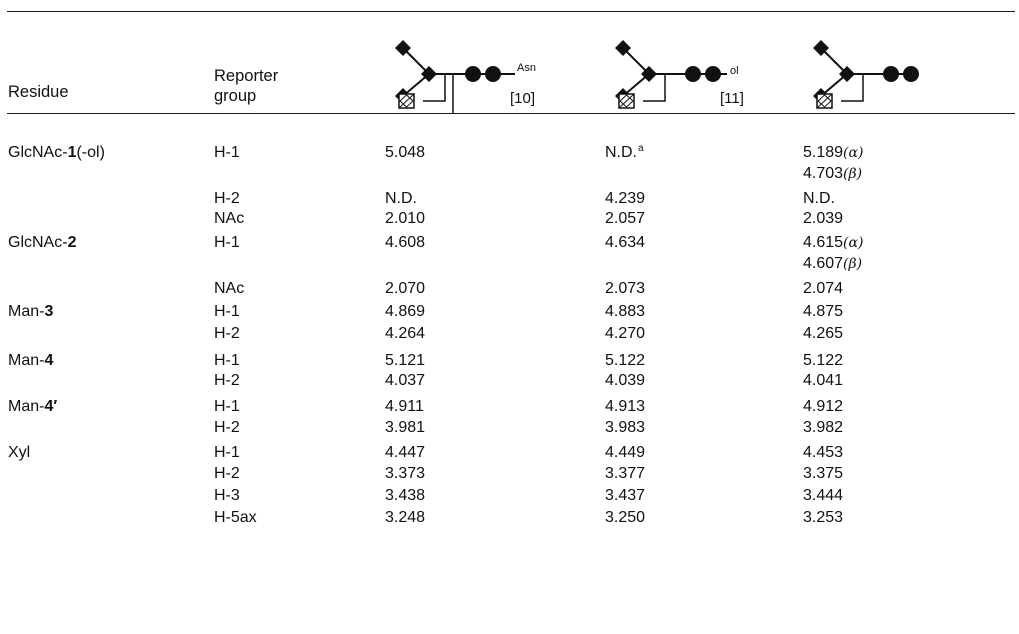 The height and width of the screenshot is (634, 1019). I want to click on shift-cell-free: 3.253, so click(823, 518).